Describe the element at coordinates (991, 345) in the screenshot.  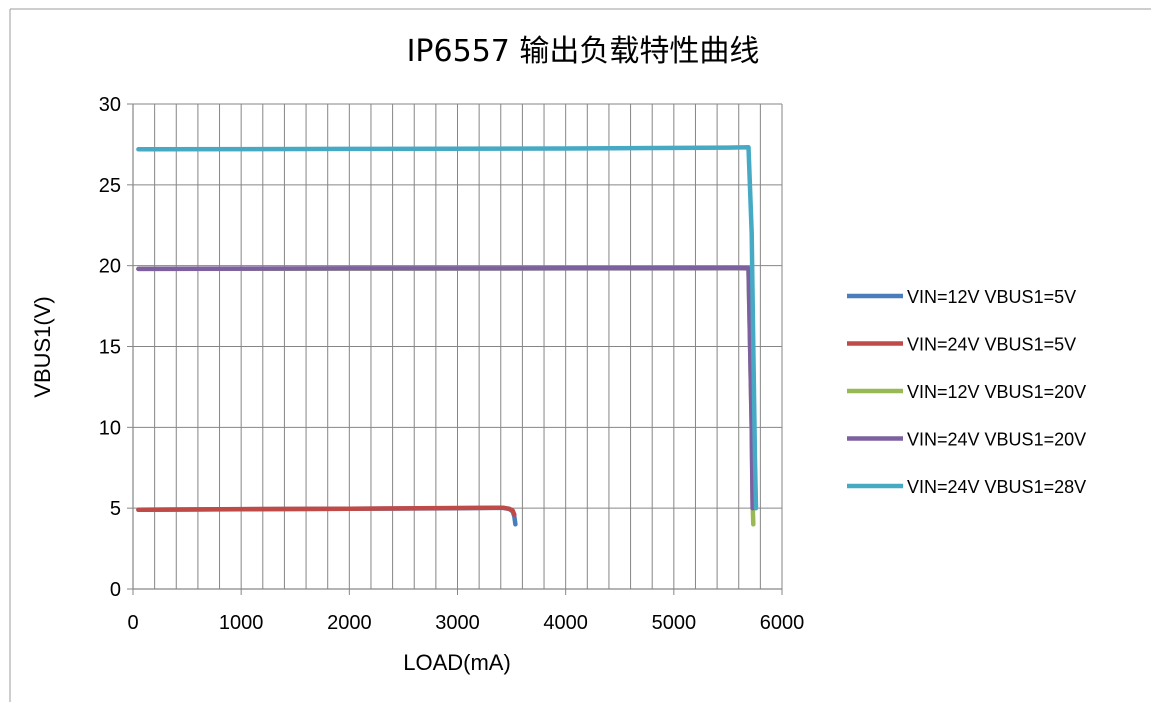
I see `legend-label: VIN=24V VBUS1=5V` at that location.